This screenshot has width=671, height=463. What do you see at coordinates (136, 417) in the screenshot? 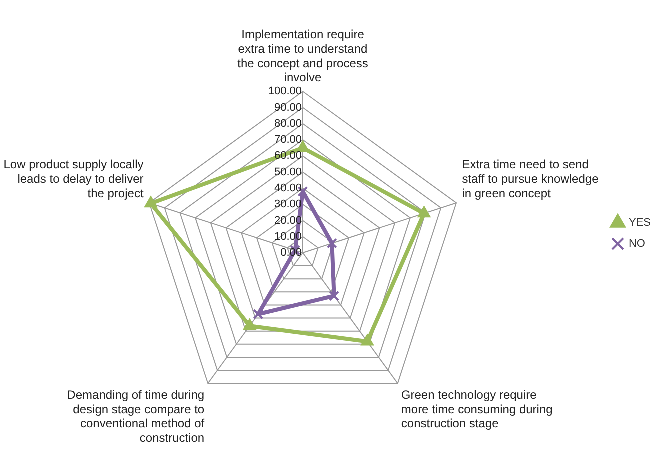
I see `spoke-label: Demanding of time during design stage compare to conventional method of construction` at bounding box center [136, 417].